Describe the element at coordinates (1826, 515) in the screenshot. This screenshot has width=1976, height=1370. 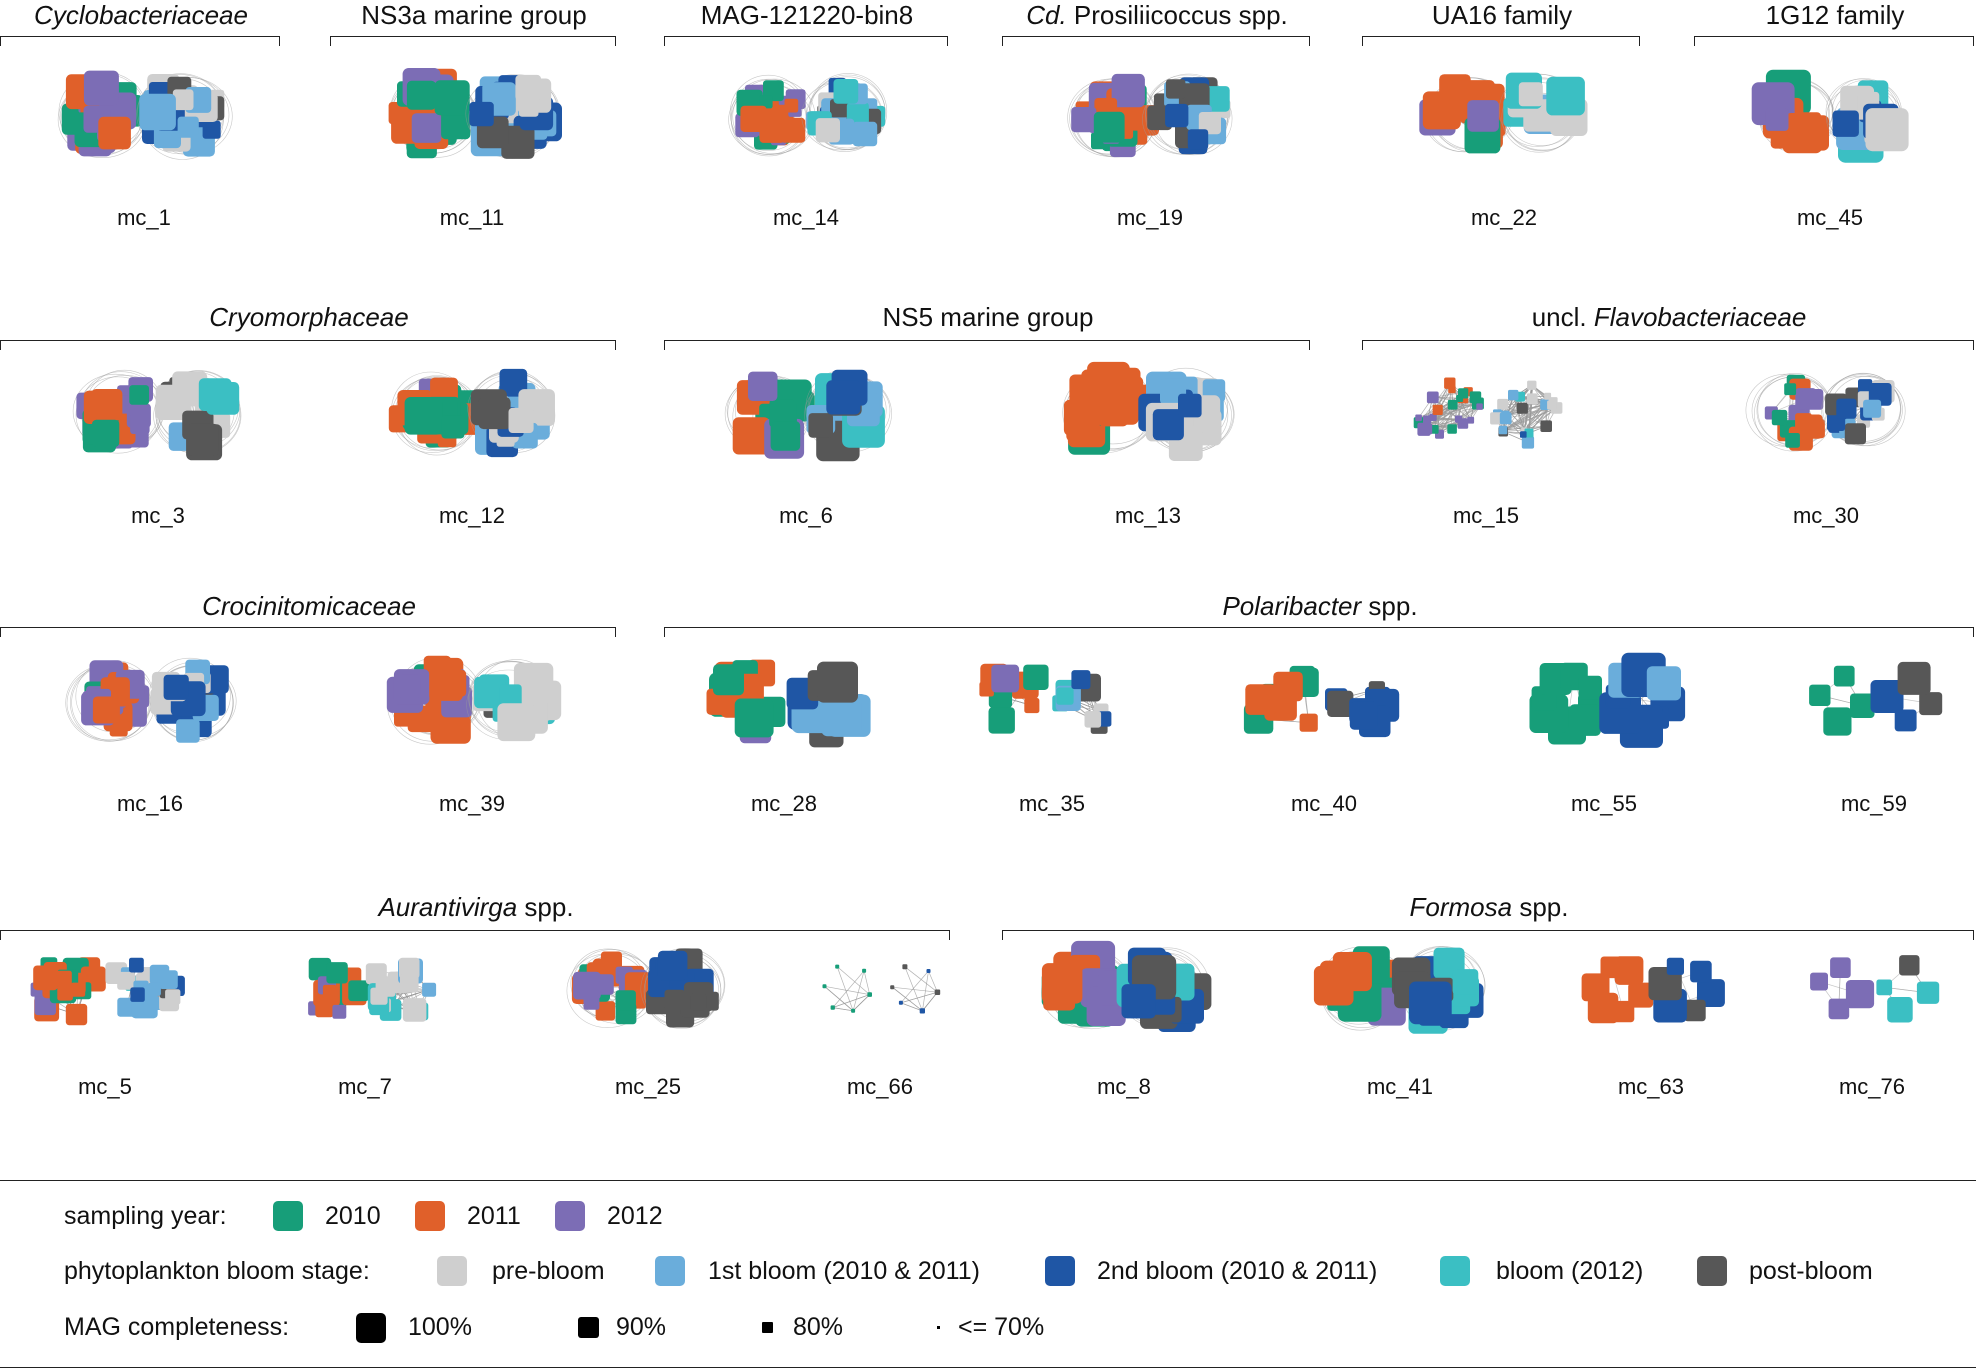
I see `cluster-label-mc_30: mc_30` at that location.